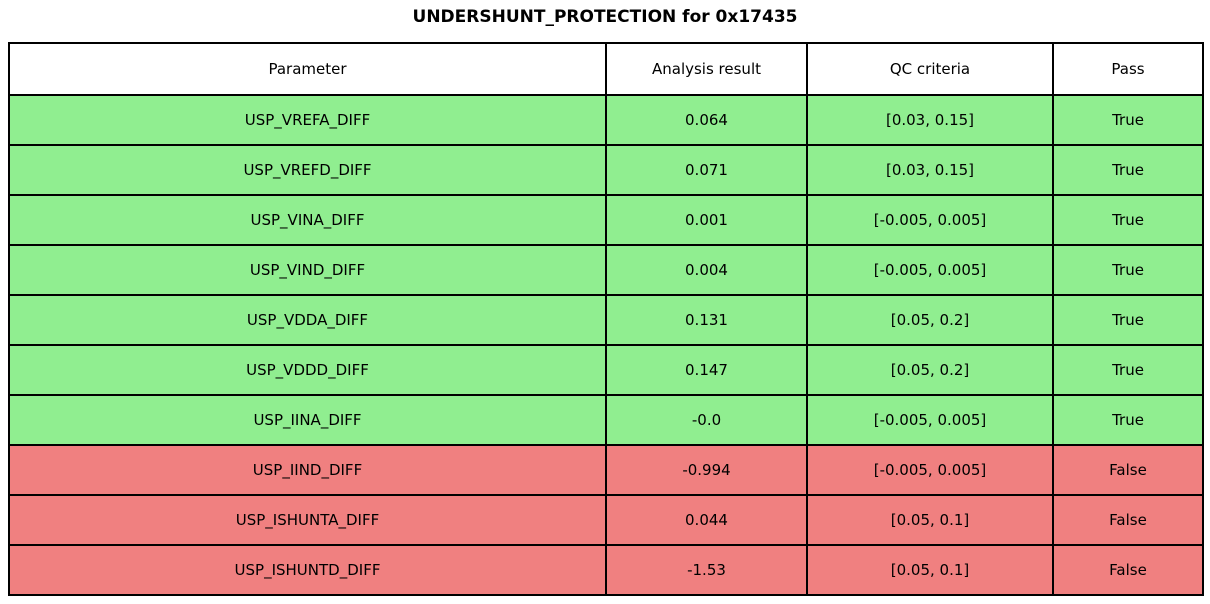 This screenshot has width=1210, height=604. I want to click on cell-analysis-result: 0.044, so click(706, 520).